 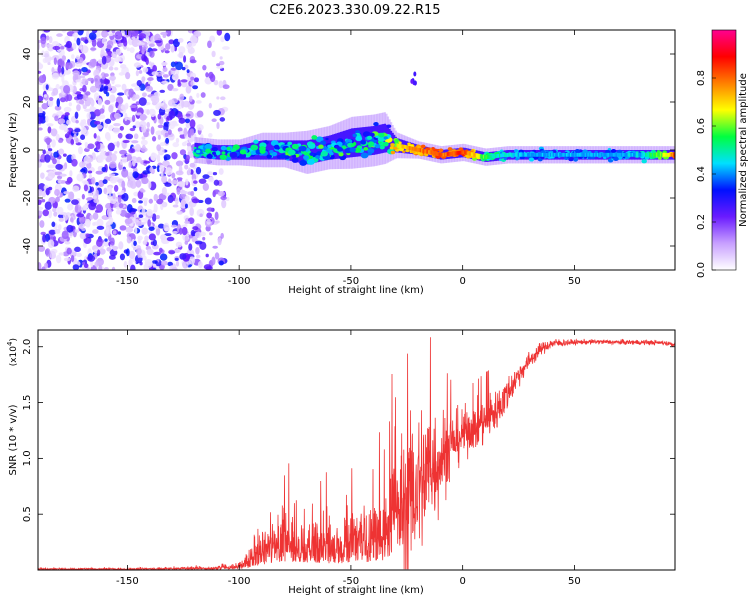 What do you see at coordinates (12, 352) in the screenshot?
I see `snr-y-multiplier: (x104)` at bounding box center [12, 352].